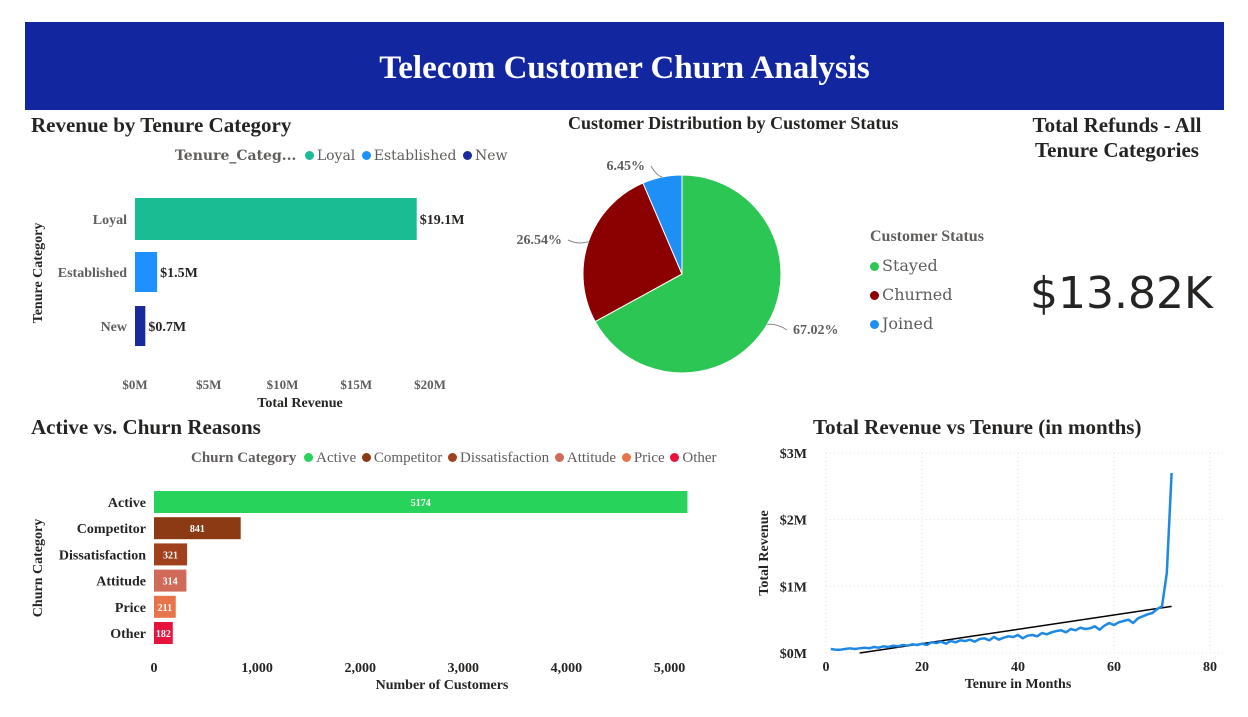  I want to click on x-tick-label: 1,000, so click(257, 668).